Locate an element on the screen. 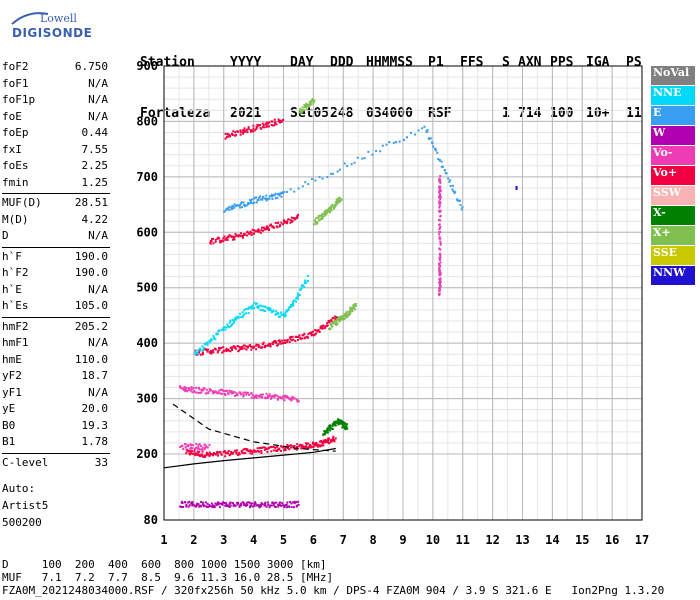 This screenshot has width=700, height=600. param-value: 2.25 is located at coordinates (95, 165).